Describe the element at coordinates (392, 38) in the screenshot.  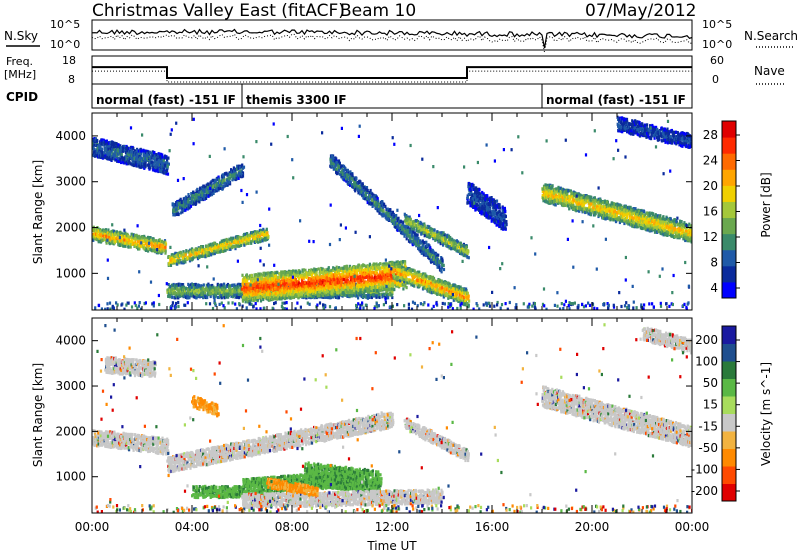
I see `nsky-trace` at that location.